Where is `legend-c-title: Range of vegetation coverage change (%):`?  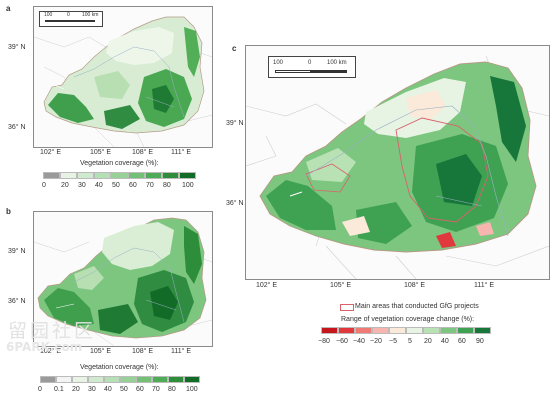
legend-c-title: Range of vegetation coverage change (%): is located at coordinates (408, 319).